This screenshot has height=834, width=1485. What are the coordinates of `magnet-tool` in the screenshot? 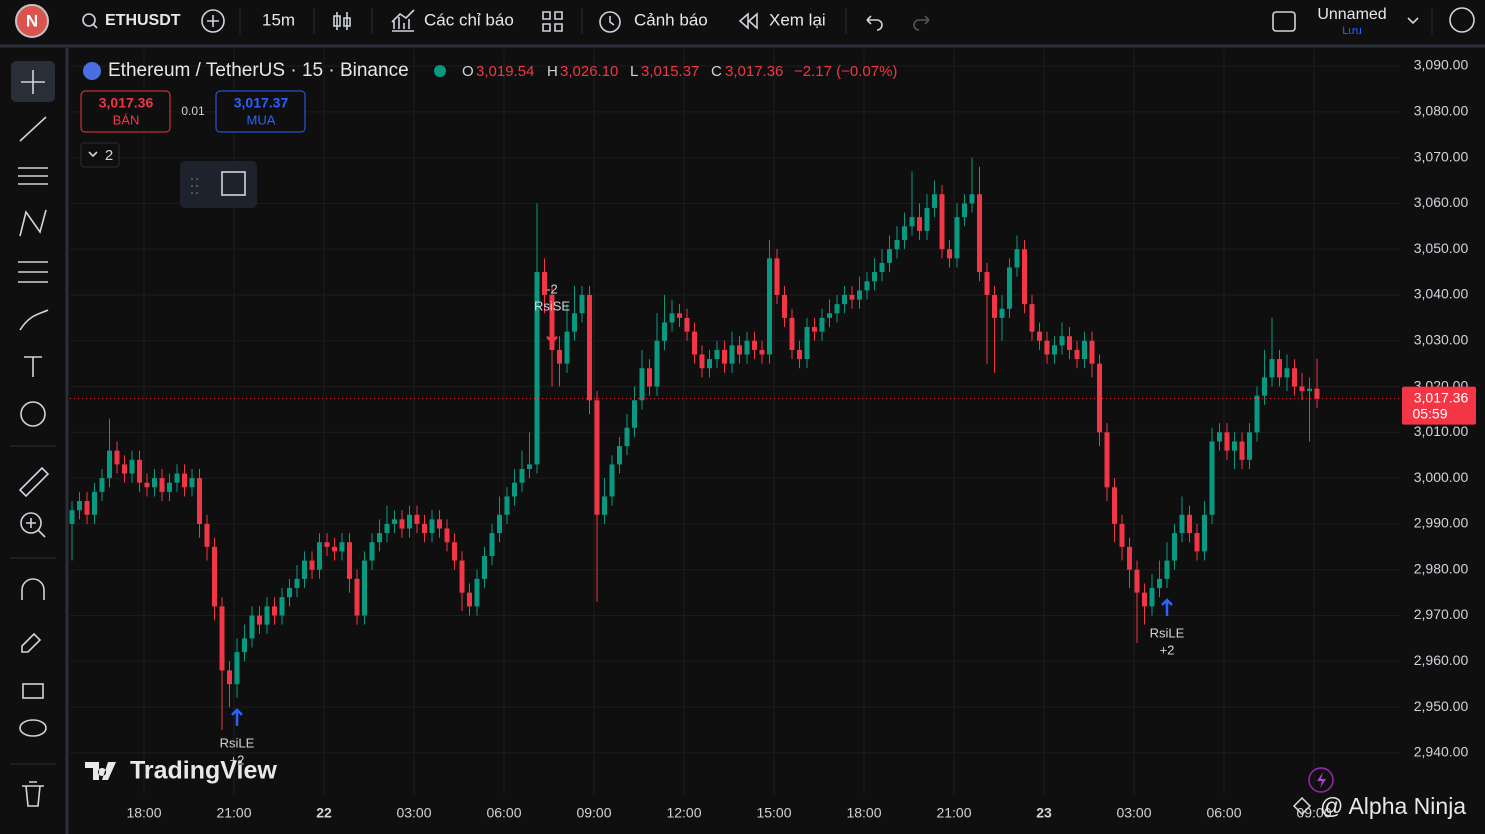 It's located at (33, 589).